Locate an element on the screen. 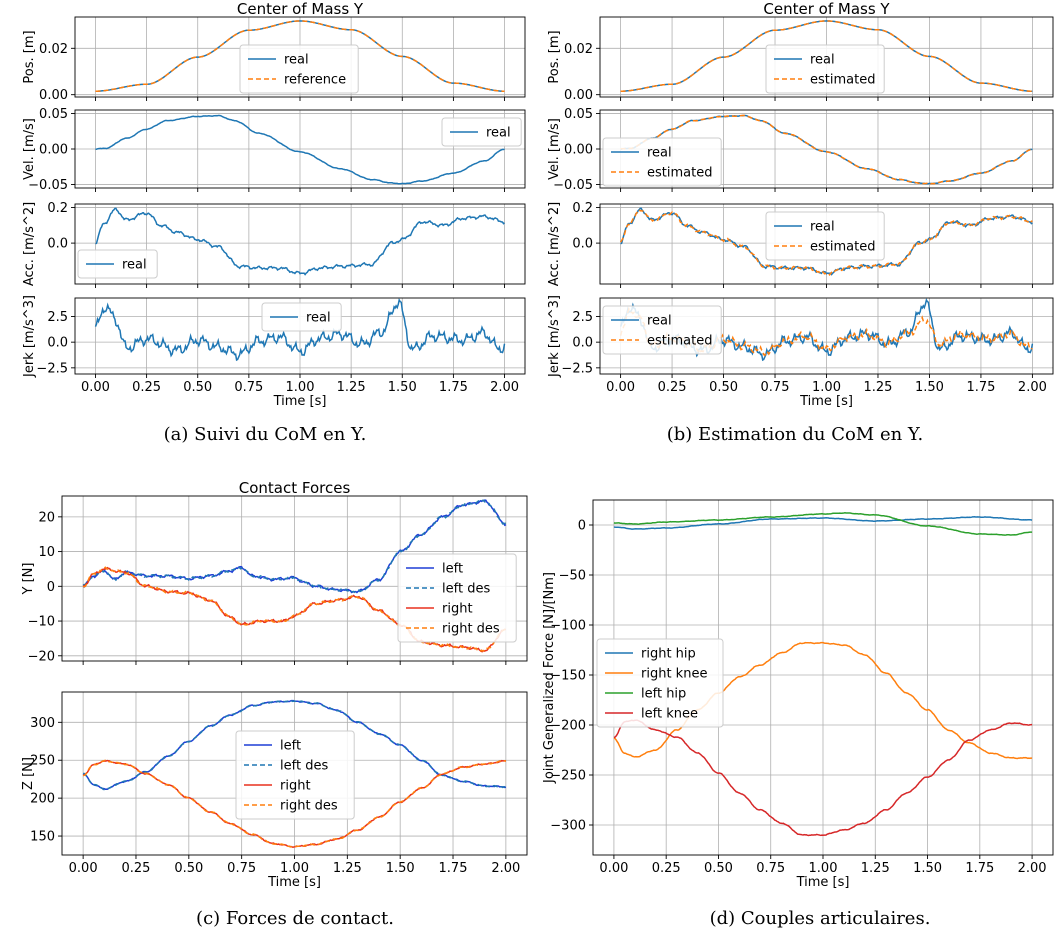  series-line-left-des is located at coordinates (295, 745).